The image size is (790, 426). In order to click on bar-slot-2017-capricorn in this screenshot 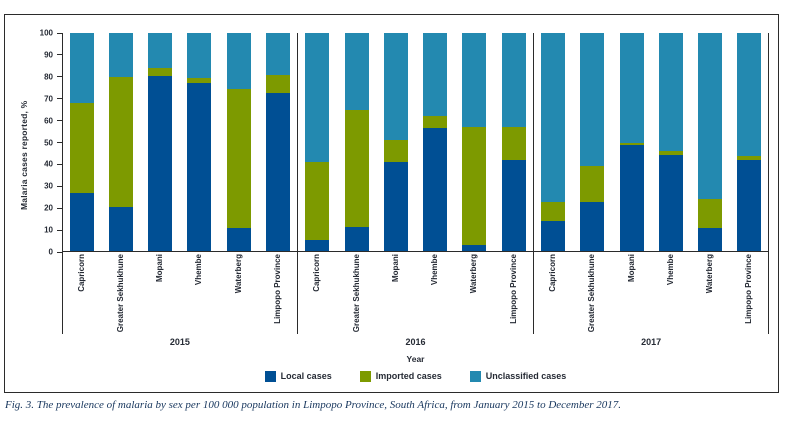, I will do `click(552, 142)`.